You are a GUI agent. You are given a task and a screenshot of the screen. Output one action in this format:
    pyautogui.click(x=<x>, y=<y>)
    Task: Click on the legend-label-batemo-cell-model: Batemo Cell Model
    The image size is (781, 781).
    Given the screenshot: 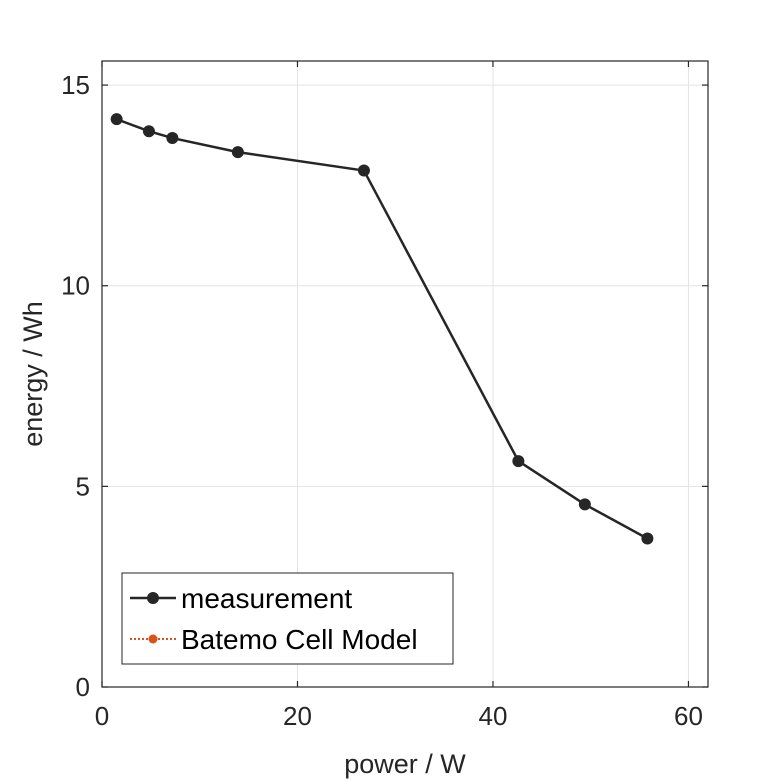 What is the action you would take?
    pyautogui.click(x=299, y=639)
    